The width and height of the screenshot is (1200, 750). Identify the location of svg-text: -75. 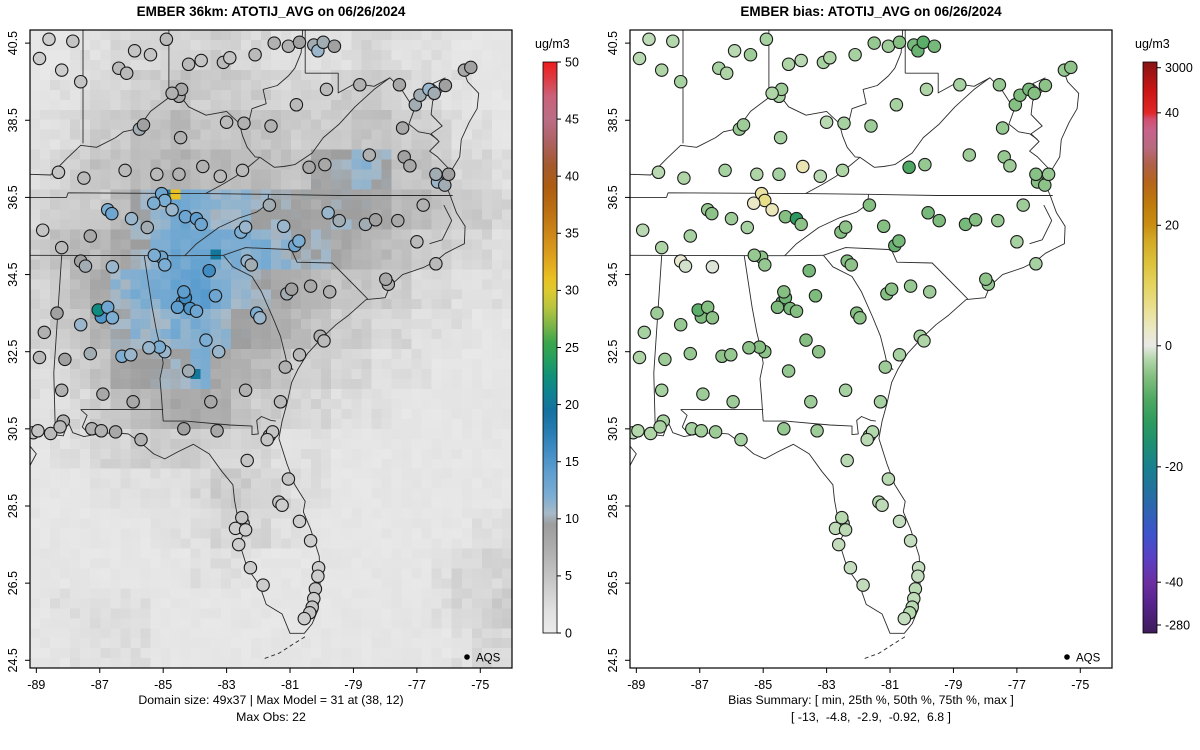
(1080, 685).